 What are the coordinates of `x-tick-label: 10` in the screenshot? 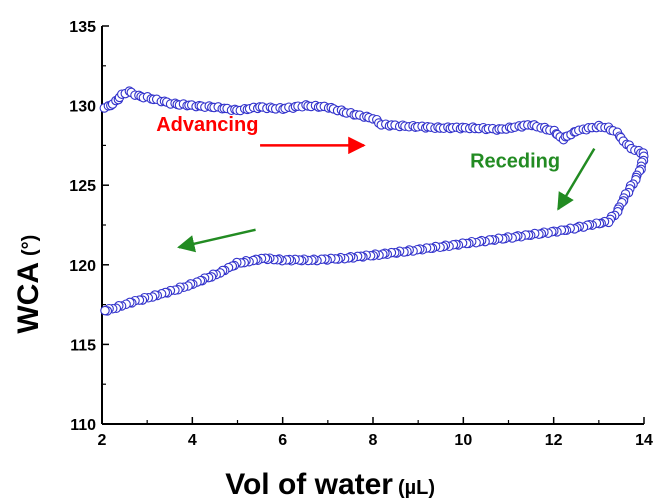 It's located at (463, 440).